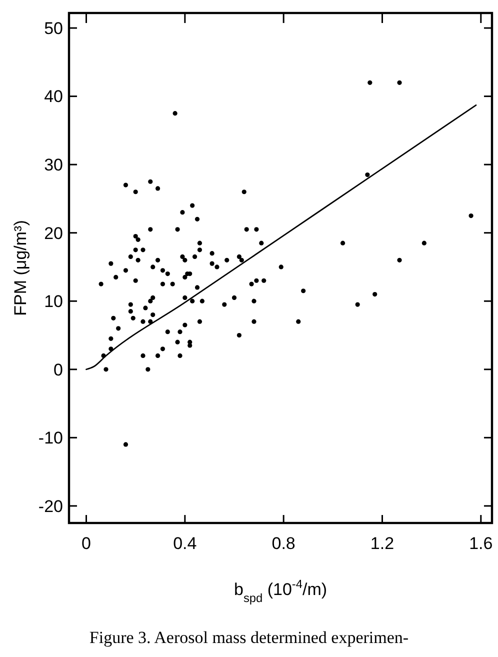 This screenshot has width=498, height=657. I want to click on x-tick-label: 0, so click(86, 543).